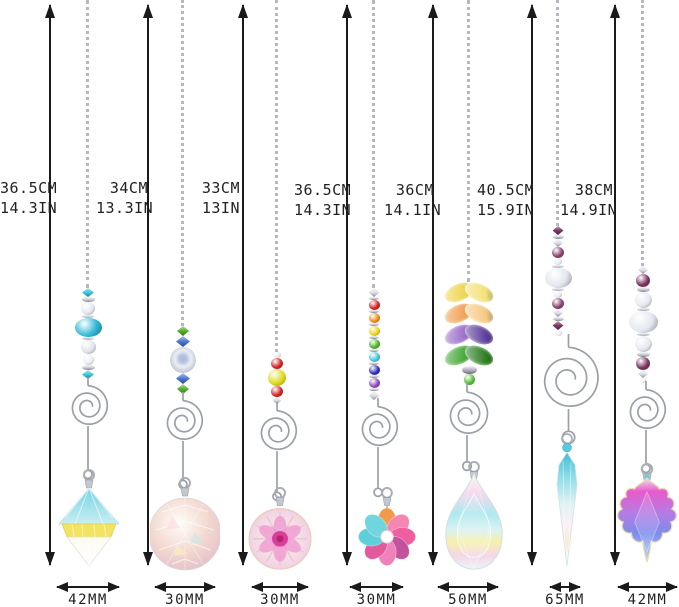 This screenshot has height=607, width=679. Describe the element at coordinates (589, 210) in the screenshot. I see `length-inch: 14.9IN` at that location.